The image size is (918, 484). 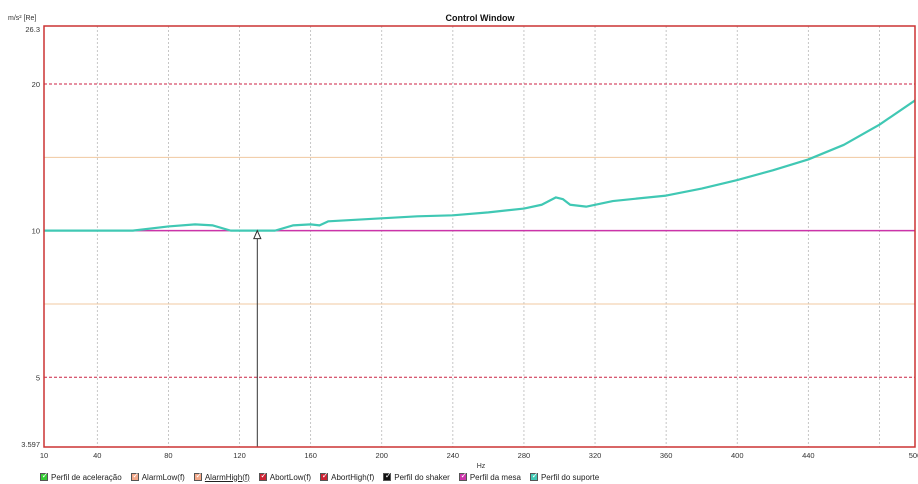 What do you see at coordinates (737, 455) in the screenshot?
I see `x-tick-label: 400` at bounding box center [737, 455].